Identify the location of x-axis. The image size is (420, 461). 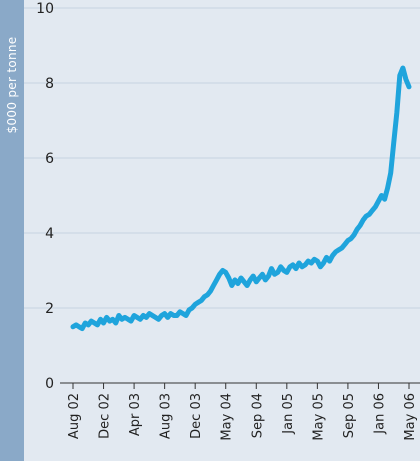
(240, 385).